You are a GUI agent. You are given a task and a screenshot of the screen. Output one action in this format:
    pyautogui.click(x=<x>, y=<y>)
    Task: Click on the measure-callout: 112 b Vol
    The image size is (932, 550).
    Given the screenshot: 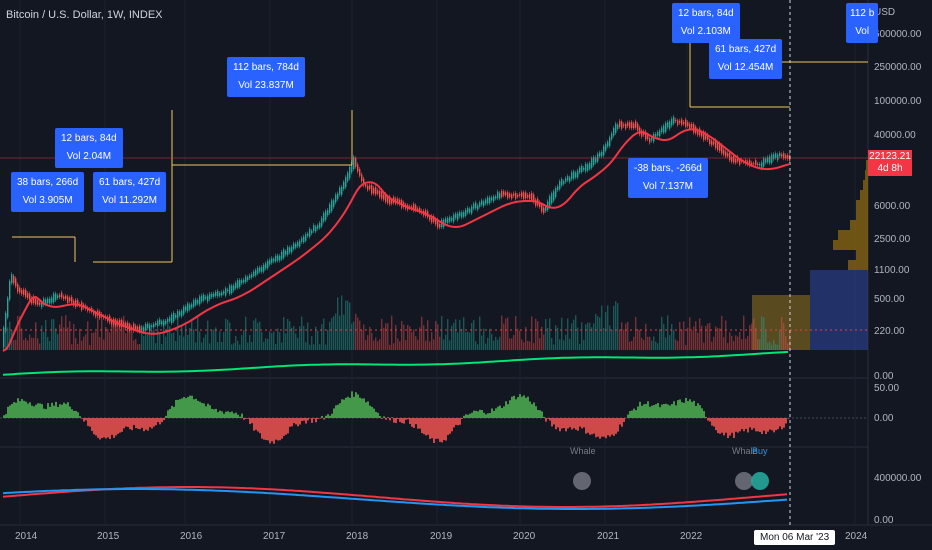 What is the action you would take?
    pyautogui.click(x=862, y=23)
    